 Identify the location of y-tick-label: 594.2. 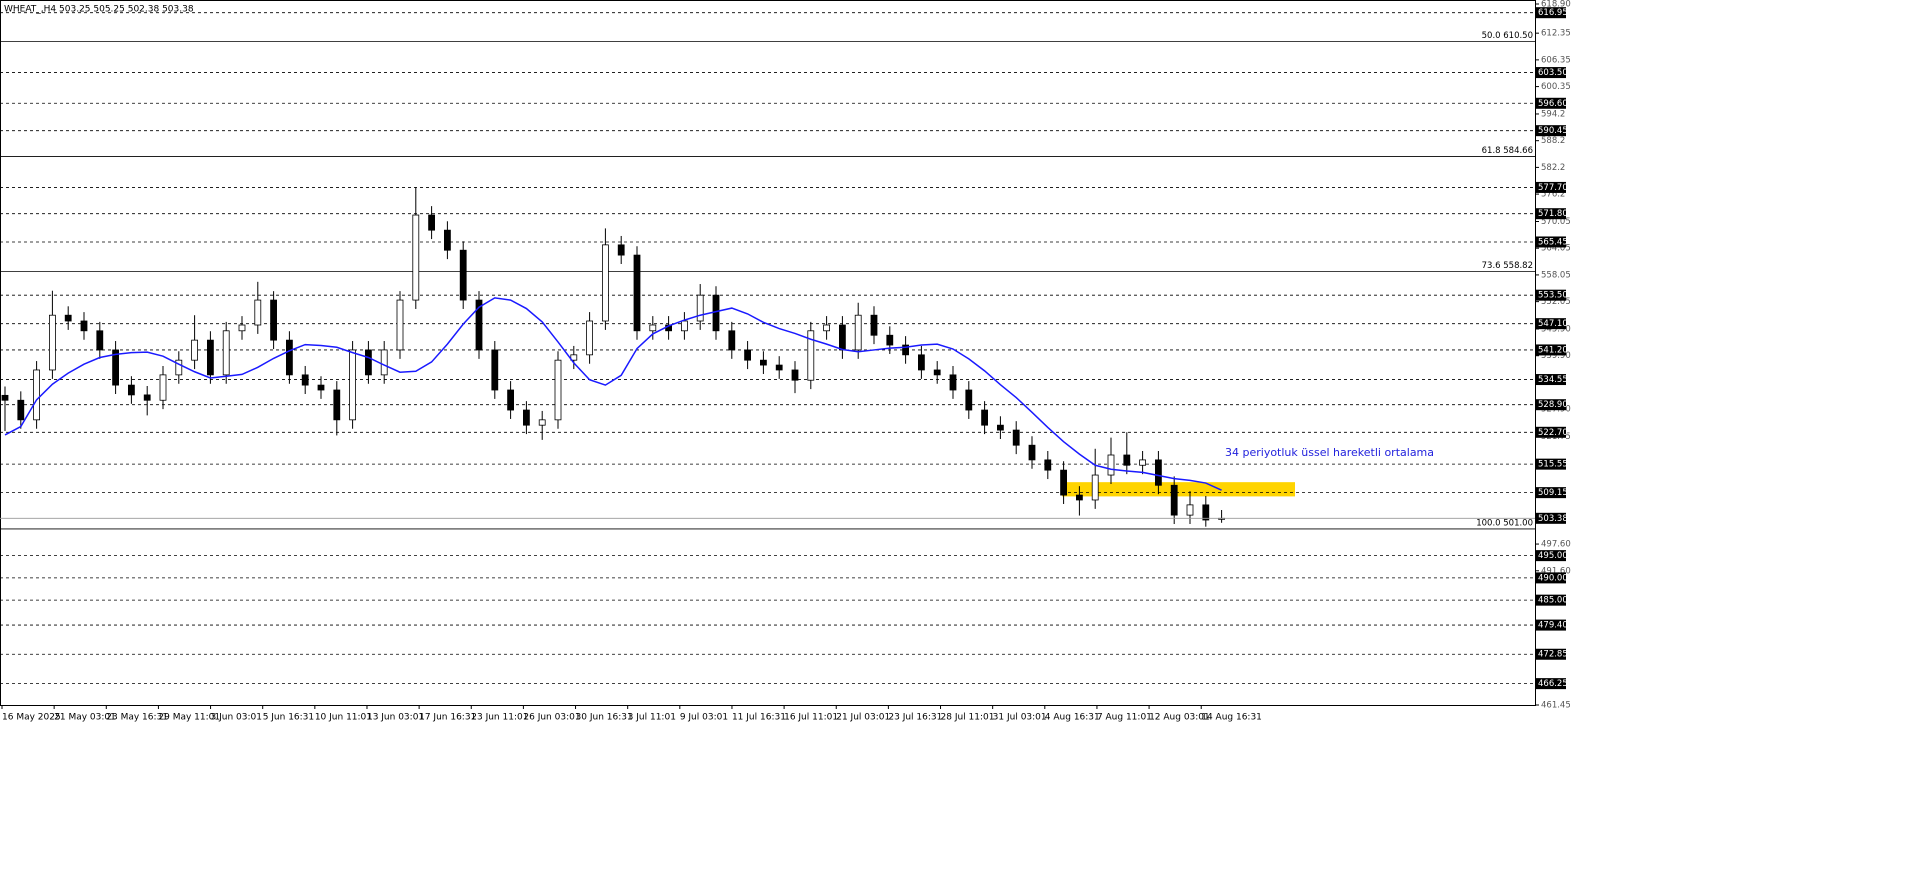
(1553, 114).